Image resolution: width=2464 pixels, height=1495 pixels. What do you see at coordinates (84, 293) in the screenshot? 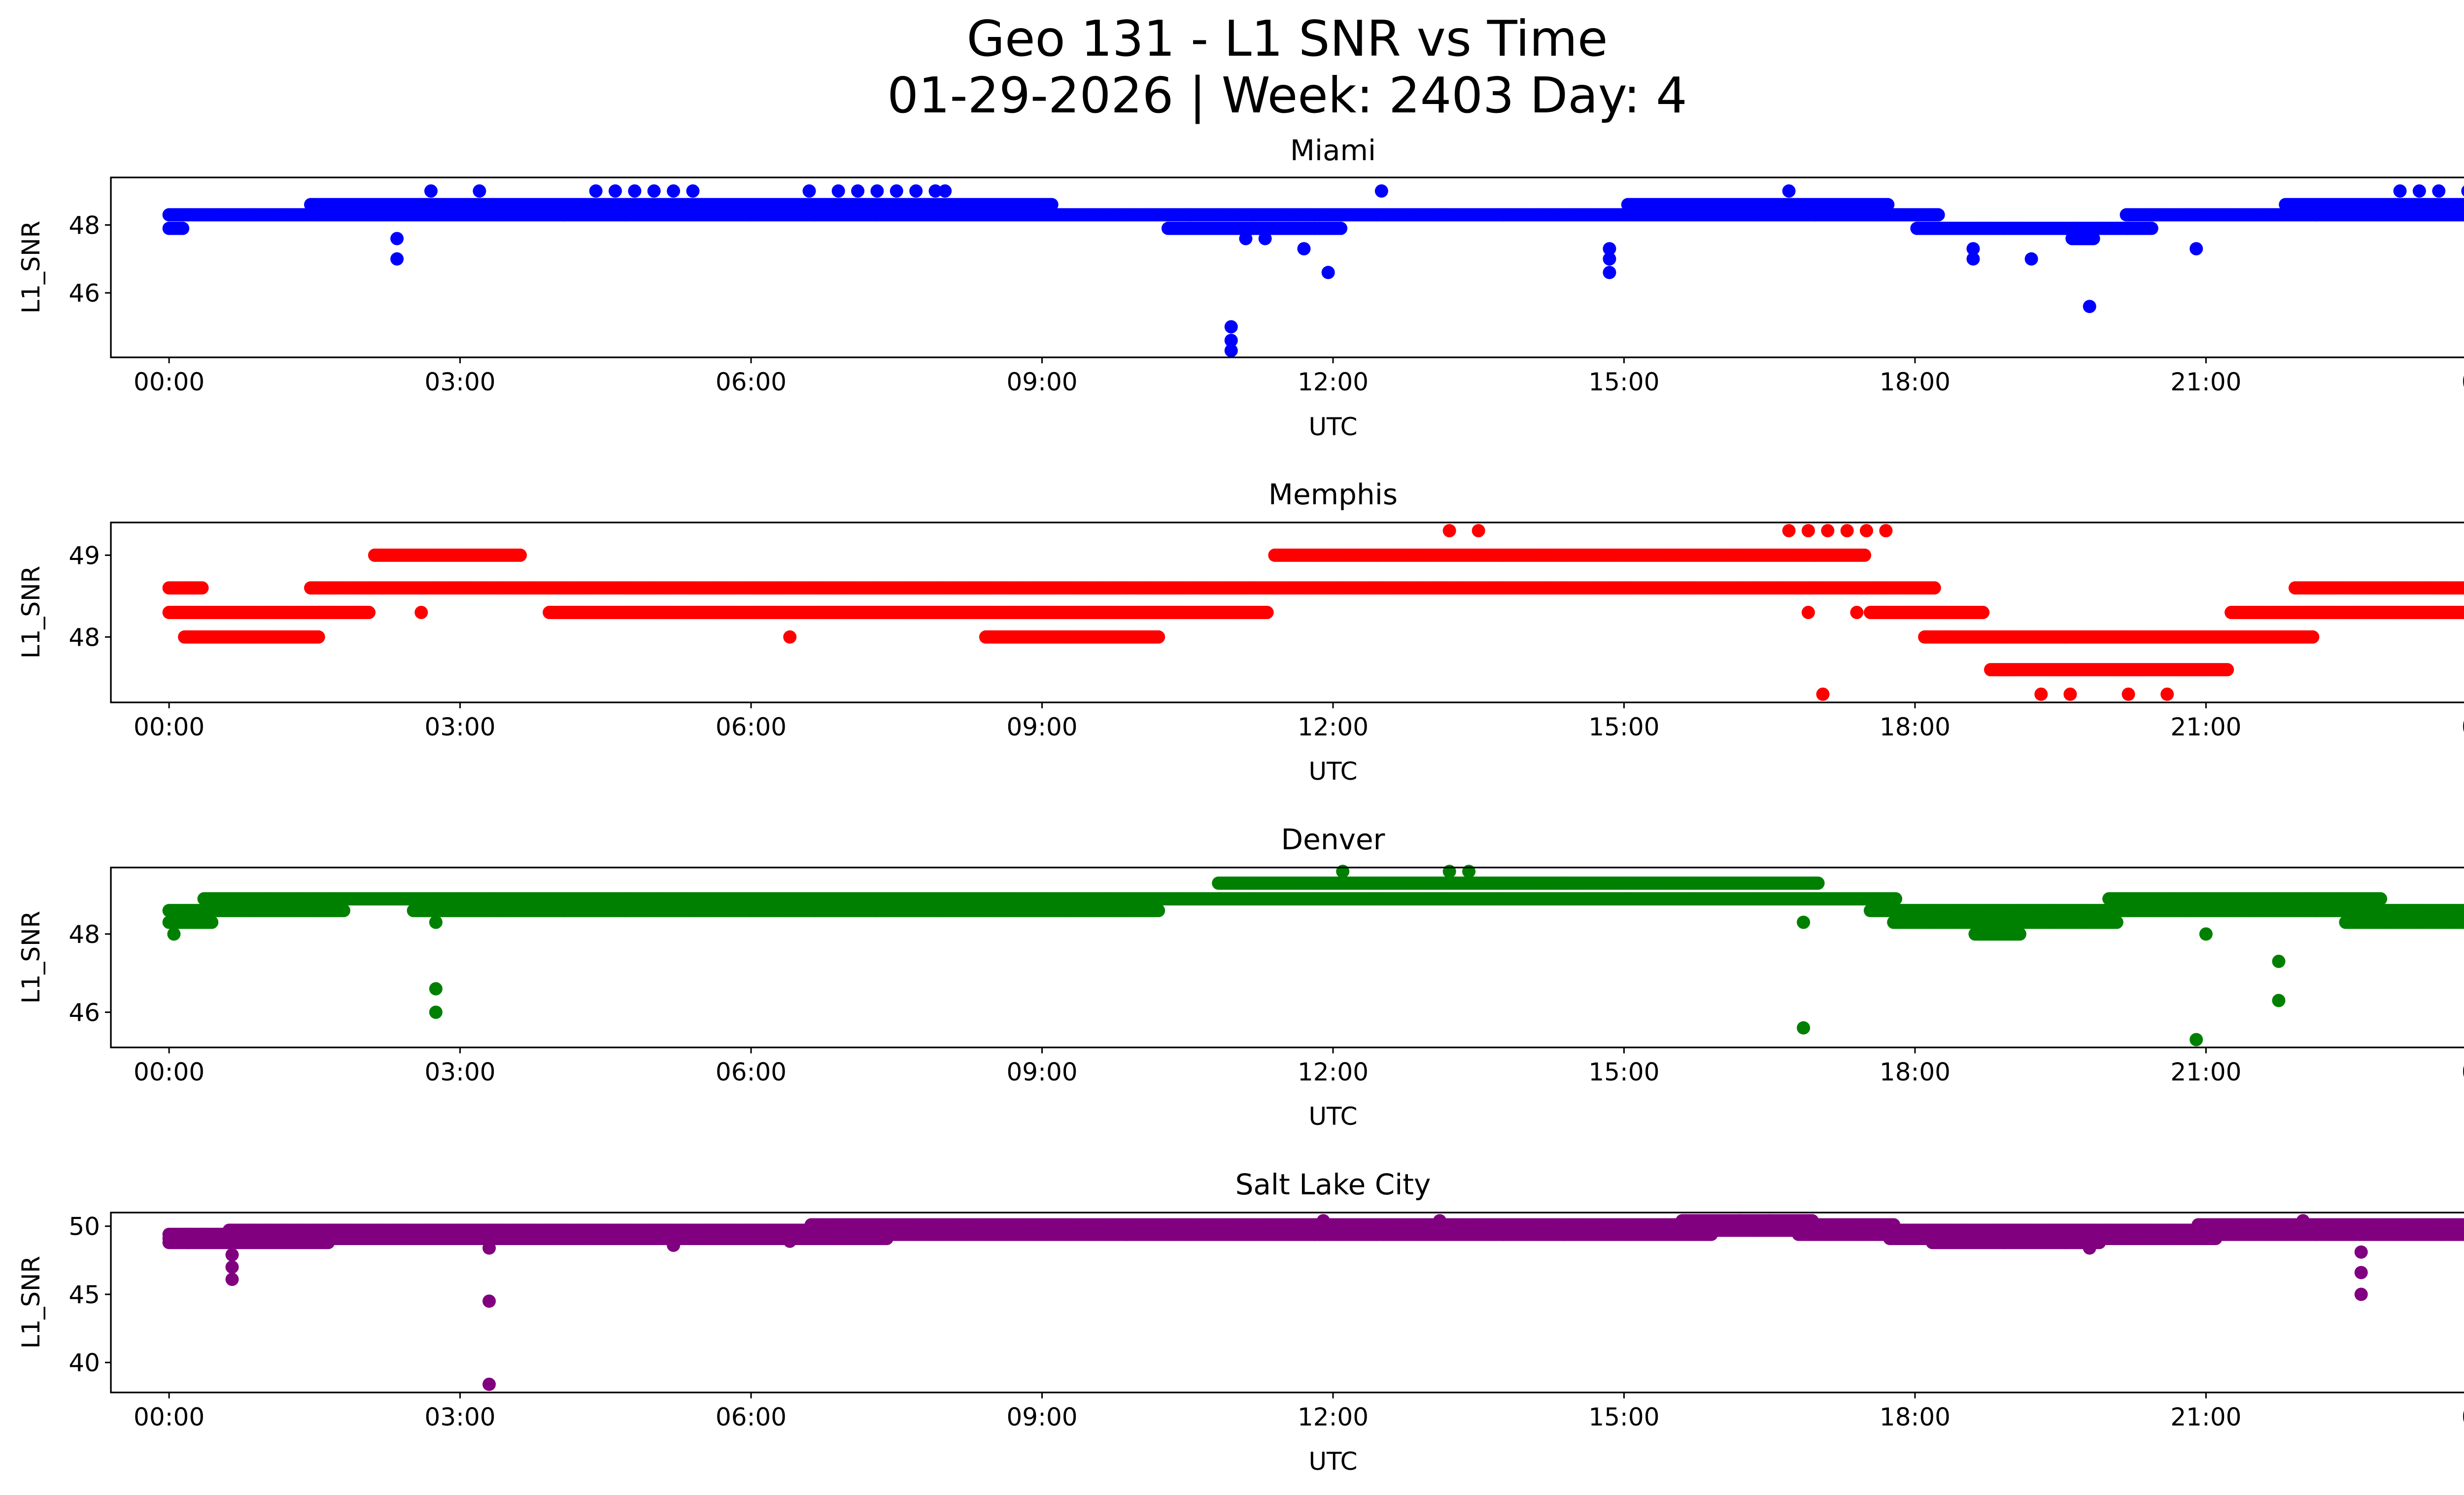
I see `y-tick-label: 46` at bounding box center [84, 293].